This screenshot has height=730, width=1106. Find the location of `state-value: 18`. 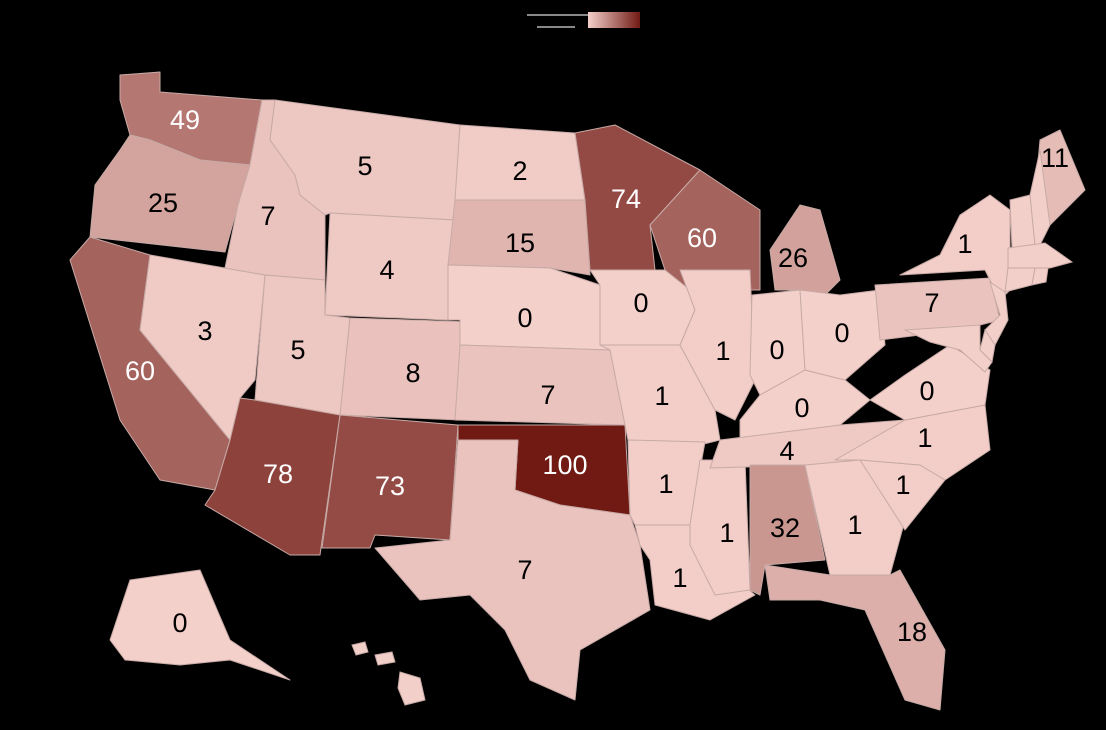

state-value: 18 is located at coordinates (912, 632).